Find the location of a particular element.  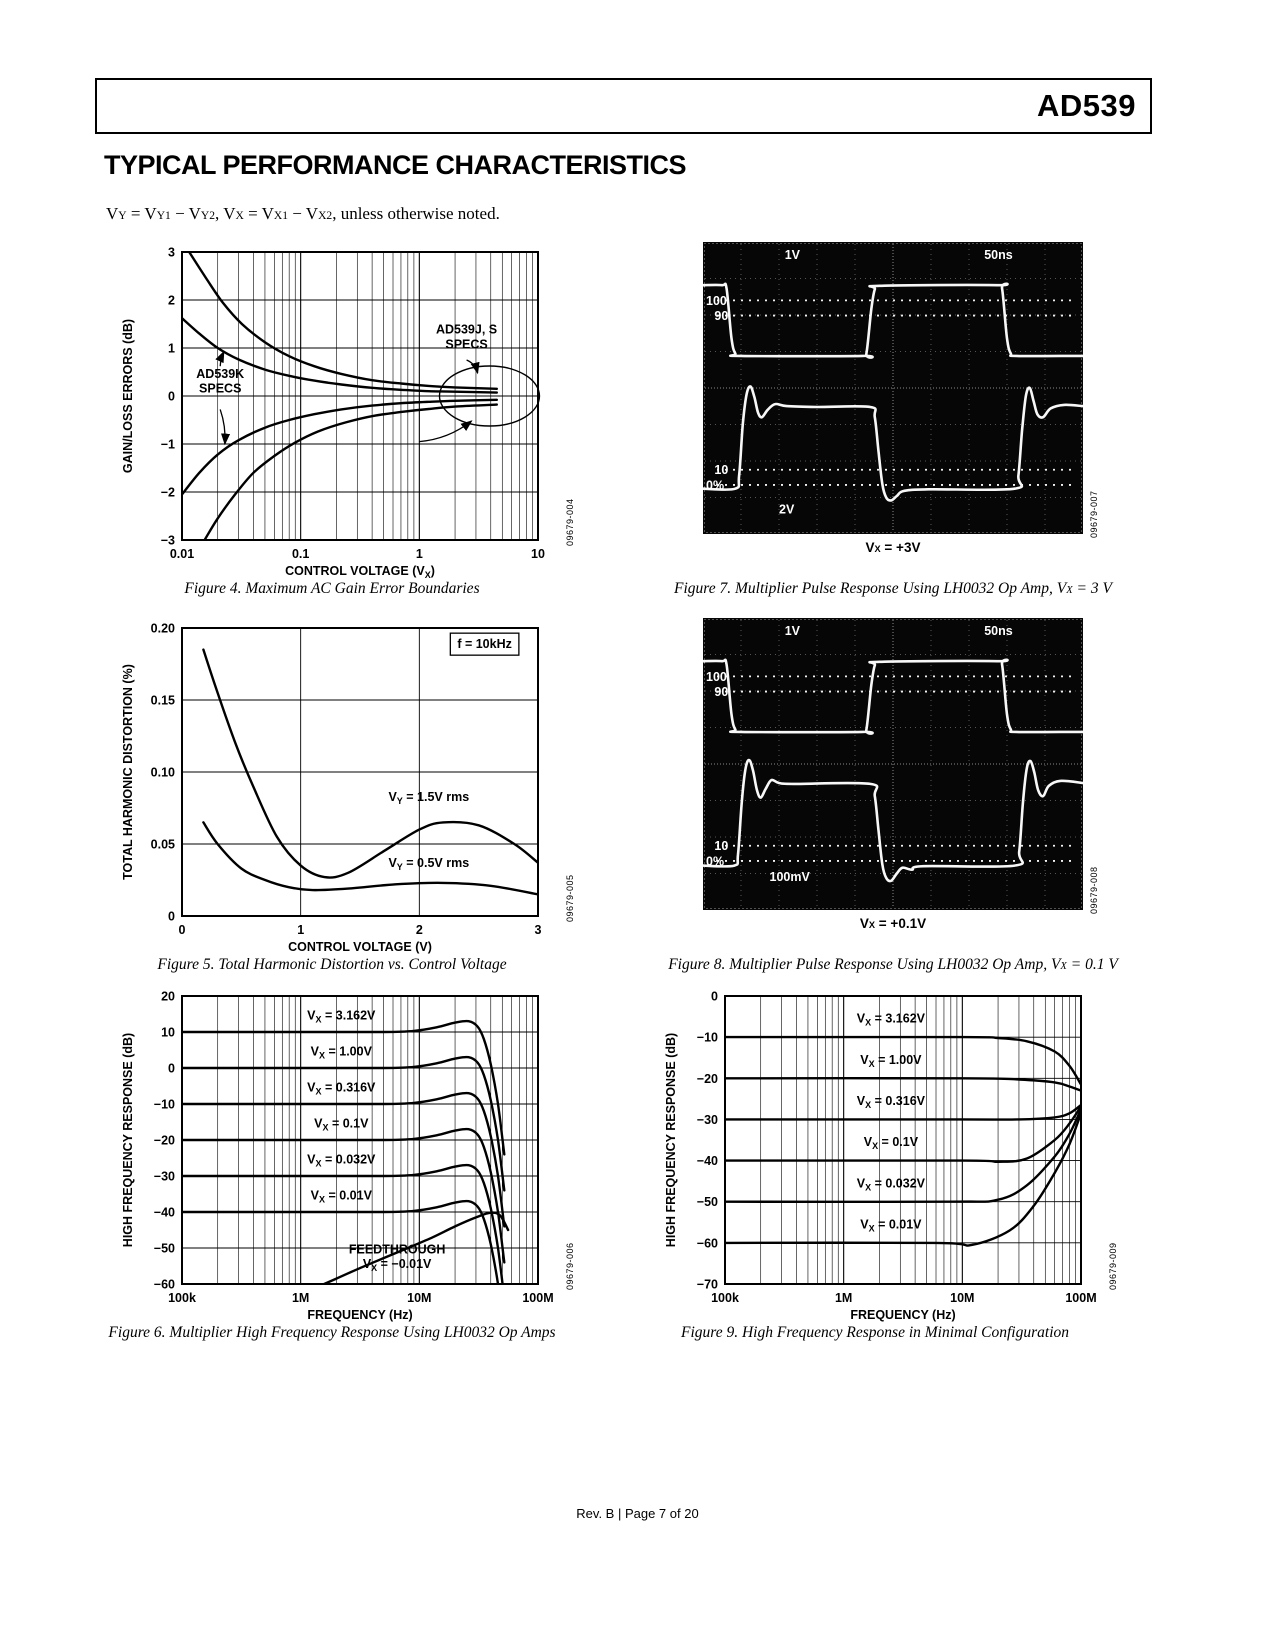

curve-label: FEEDTHROUGH VX = −0.01V is located at coordinates (397, 1257).